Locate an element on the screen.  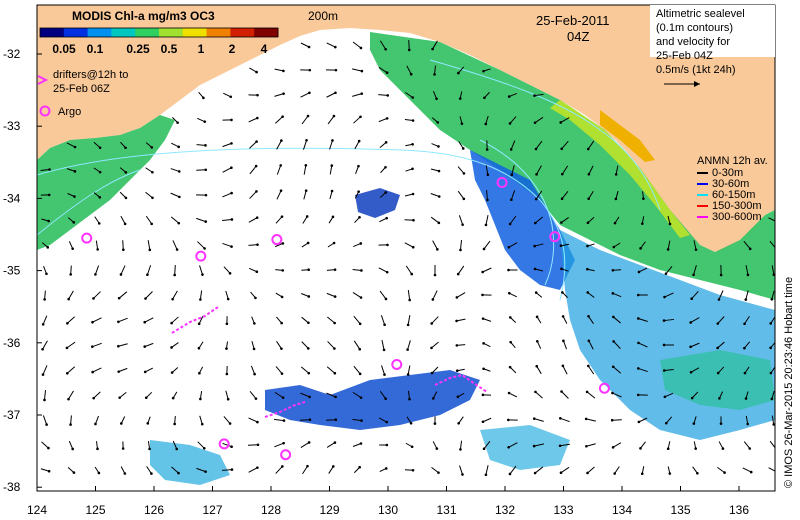
x-axis: 124 125 126 127 128 129 130 131 132 133 134 135 136 is located at coordinates (388, 501).